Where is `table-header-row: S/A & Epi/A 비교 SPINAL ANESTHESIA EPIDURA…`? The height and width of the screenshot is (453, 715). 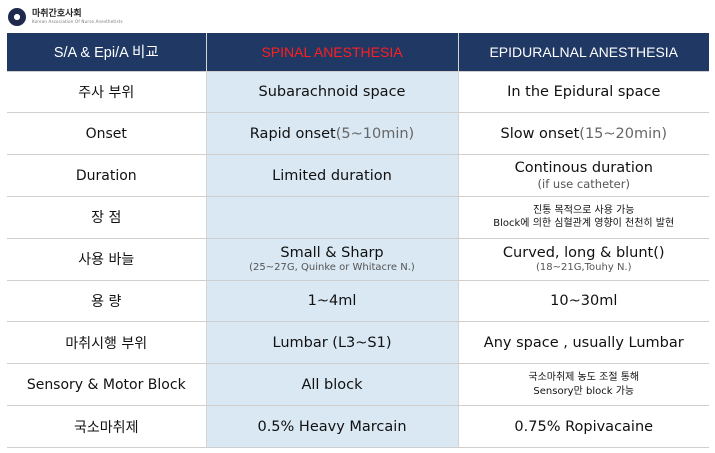
table-header-row: S/A & Epi/A 비교 SPINAL ANESTHESIA EPIDURA… is located at coordinates (358, 52).